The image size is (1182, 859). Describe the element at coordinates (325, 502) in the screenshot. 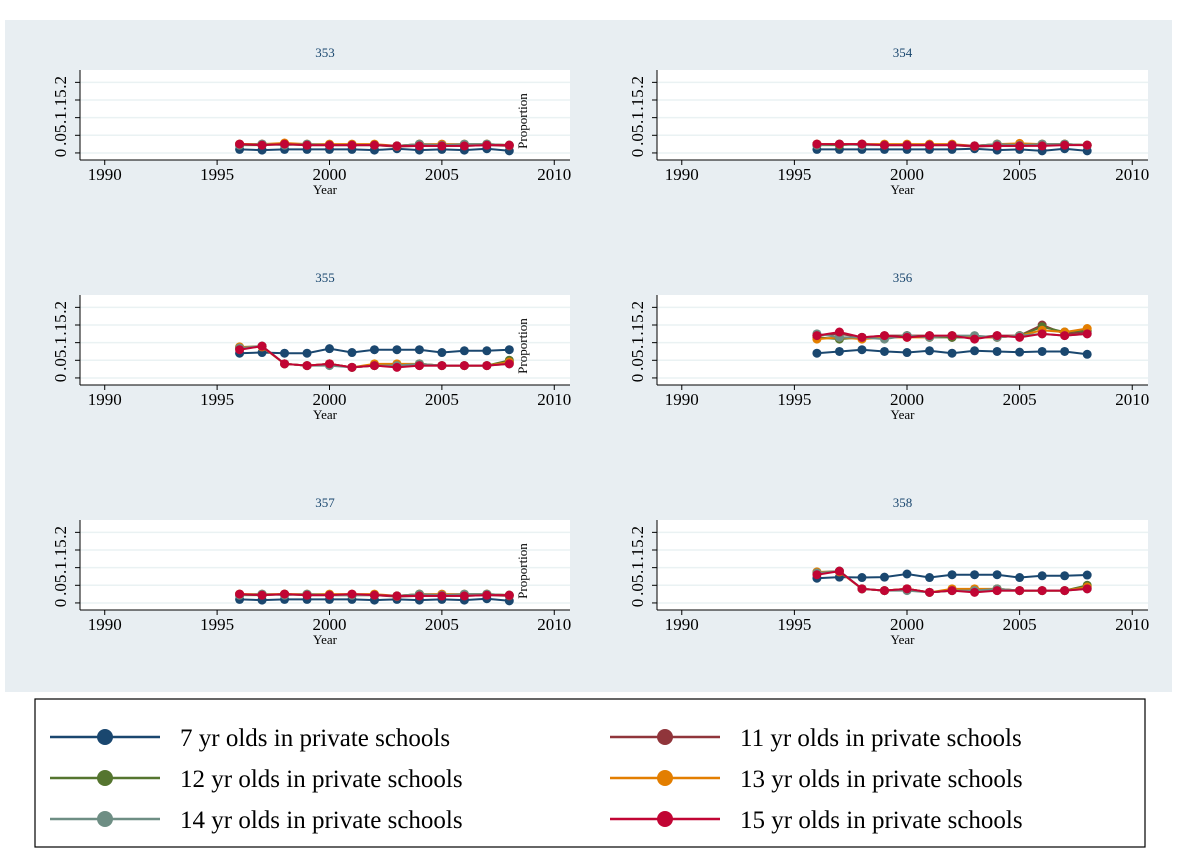

I see `panel-title: 357` at that location.